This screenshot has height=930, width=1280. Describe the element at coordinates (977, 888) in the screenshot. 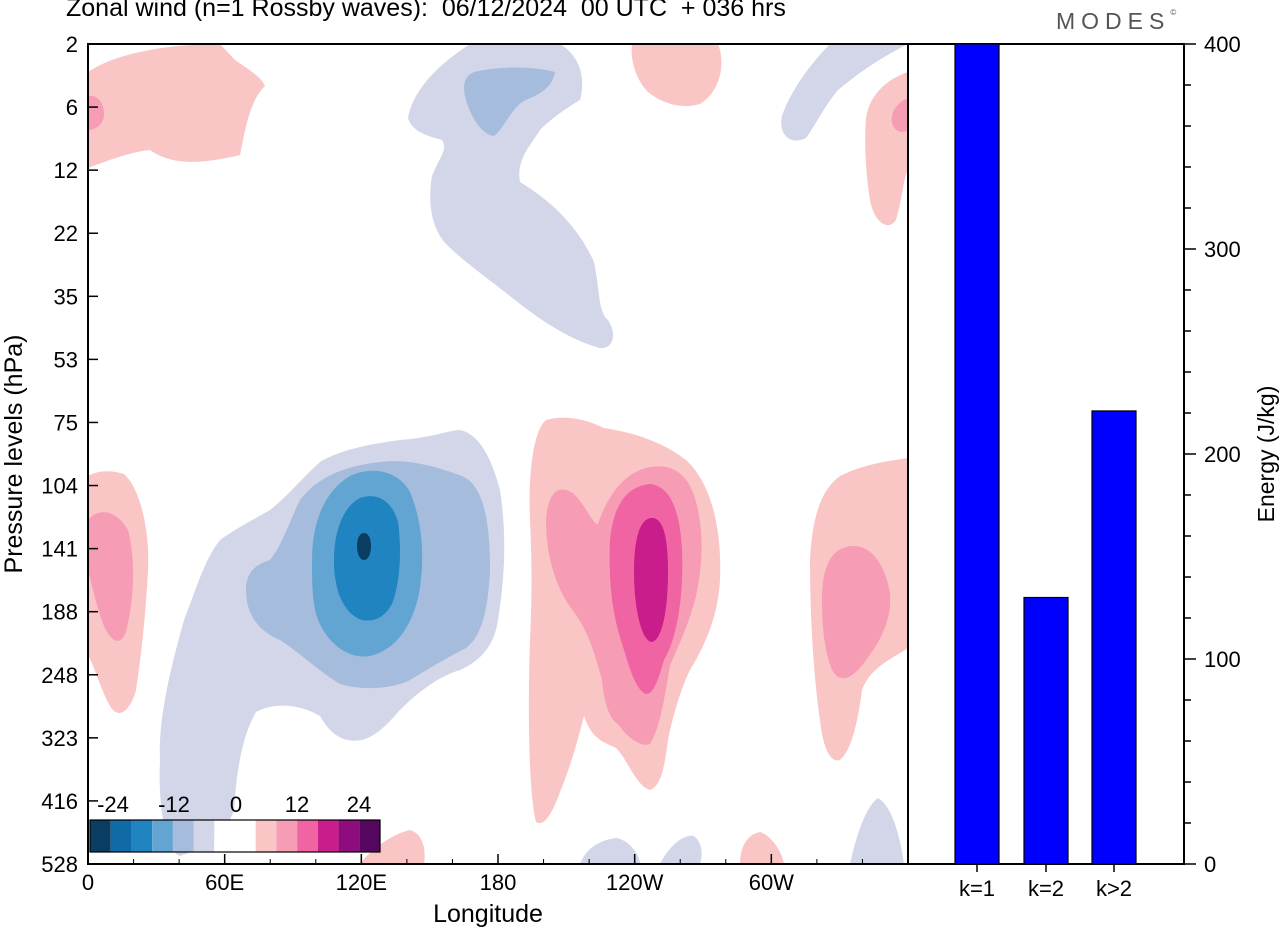

I see `bar-category-label: k=1` at that location.